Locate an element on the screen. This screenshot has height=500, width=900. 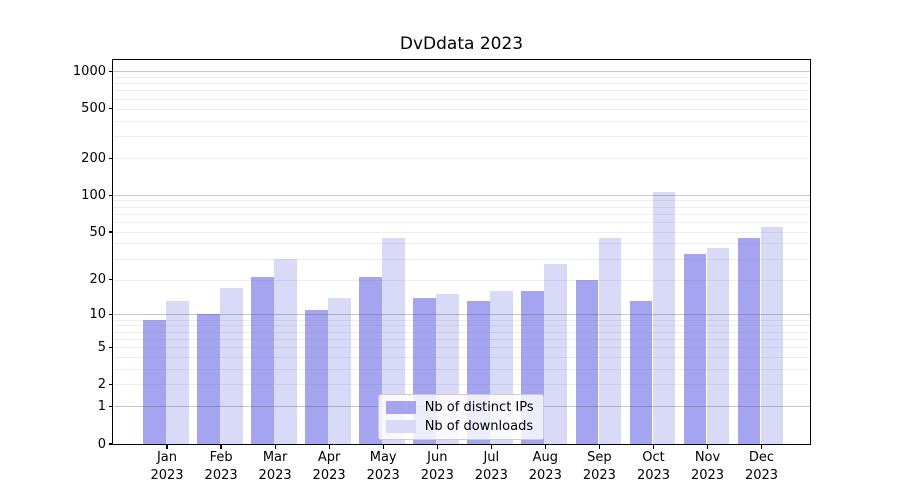
legend-item-downloads: Nb of downloads is located at coordinates (459, 426).